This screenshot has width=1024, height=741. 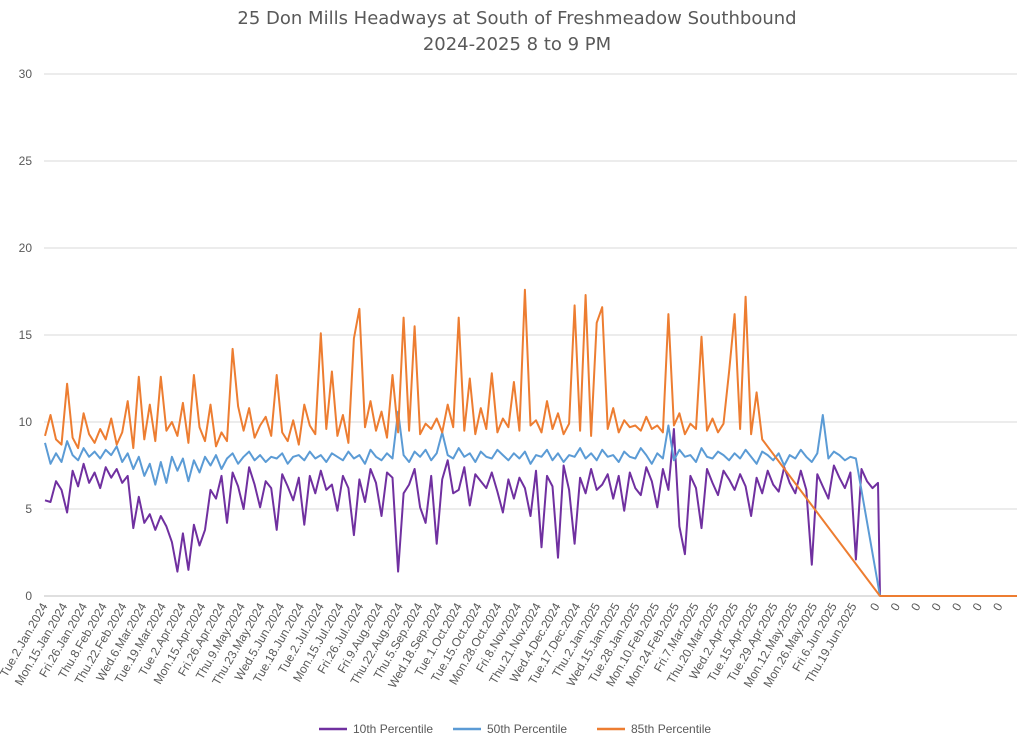 What do you see at coordinates (28, 596) in the screenshot?
I see `y-tick-label: 0` at bounding box center [28, 596].